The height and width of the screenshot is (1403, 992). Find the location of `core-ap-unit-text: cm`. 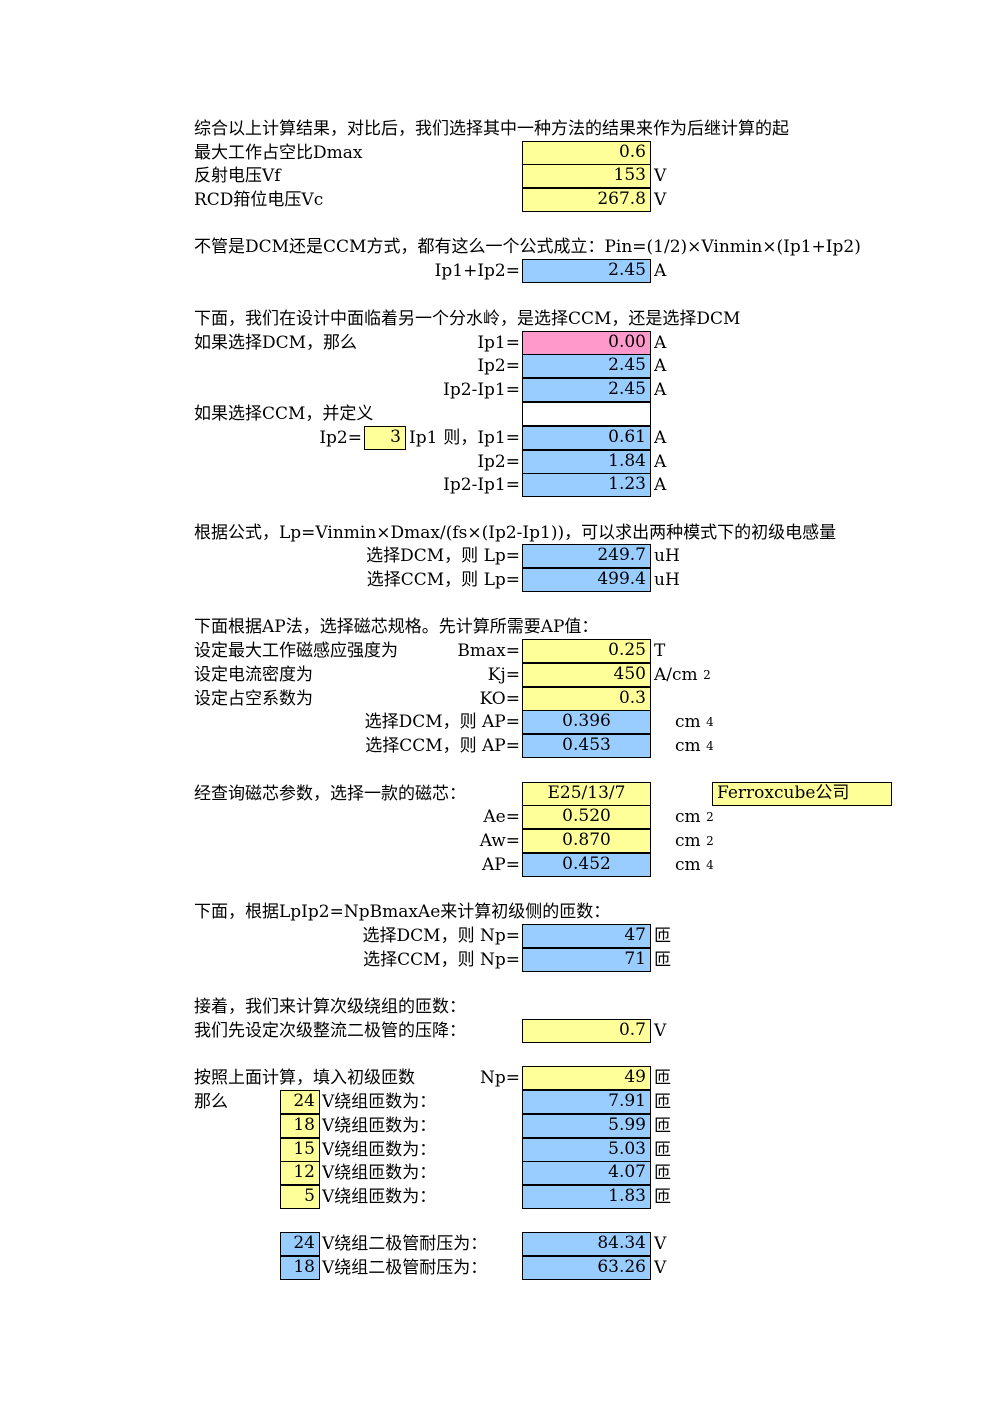

core-ap-unit-text: cm is located at coordinates (688, 865).